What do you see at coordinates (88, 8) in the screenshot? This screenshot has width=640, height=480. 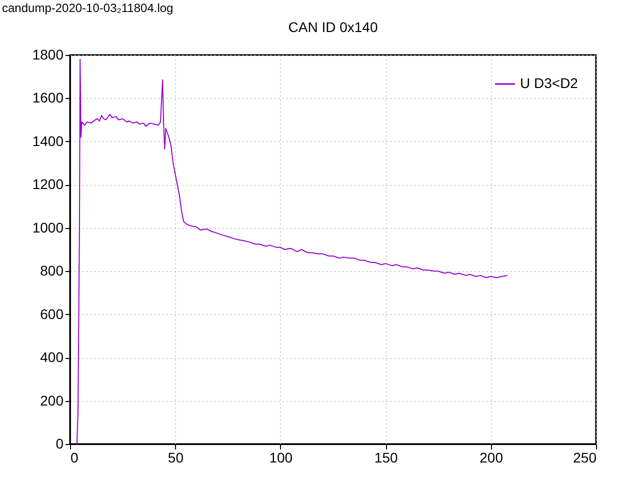 I see `text: candump-2020-10-03₂11804.log` at bounding box center [88, 8].